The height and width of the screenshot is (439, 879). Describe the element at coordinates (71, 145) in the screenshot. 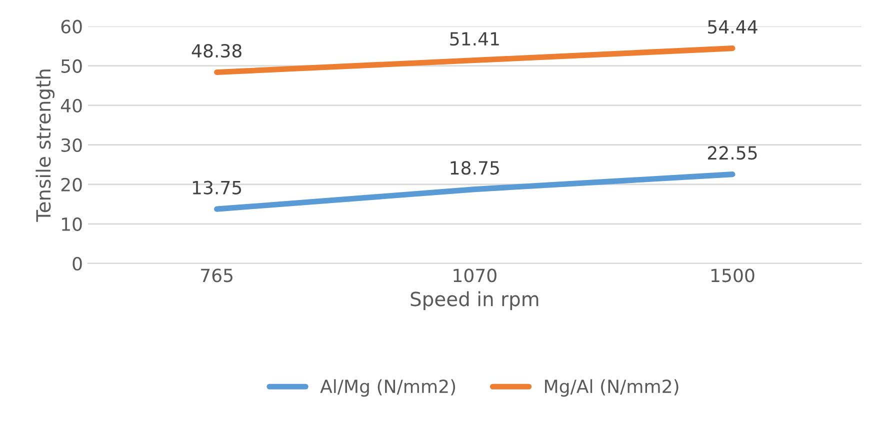

I see `y-tick-label: 30` at that location.